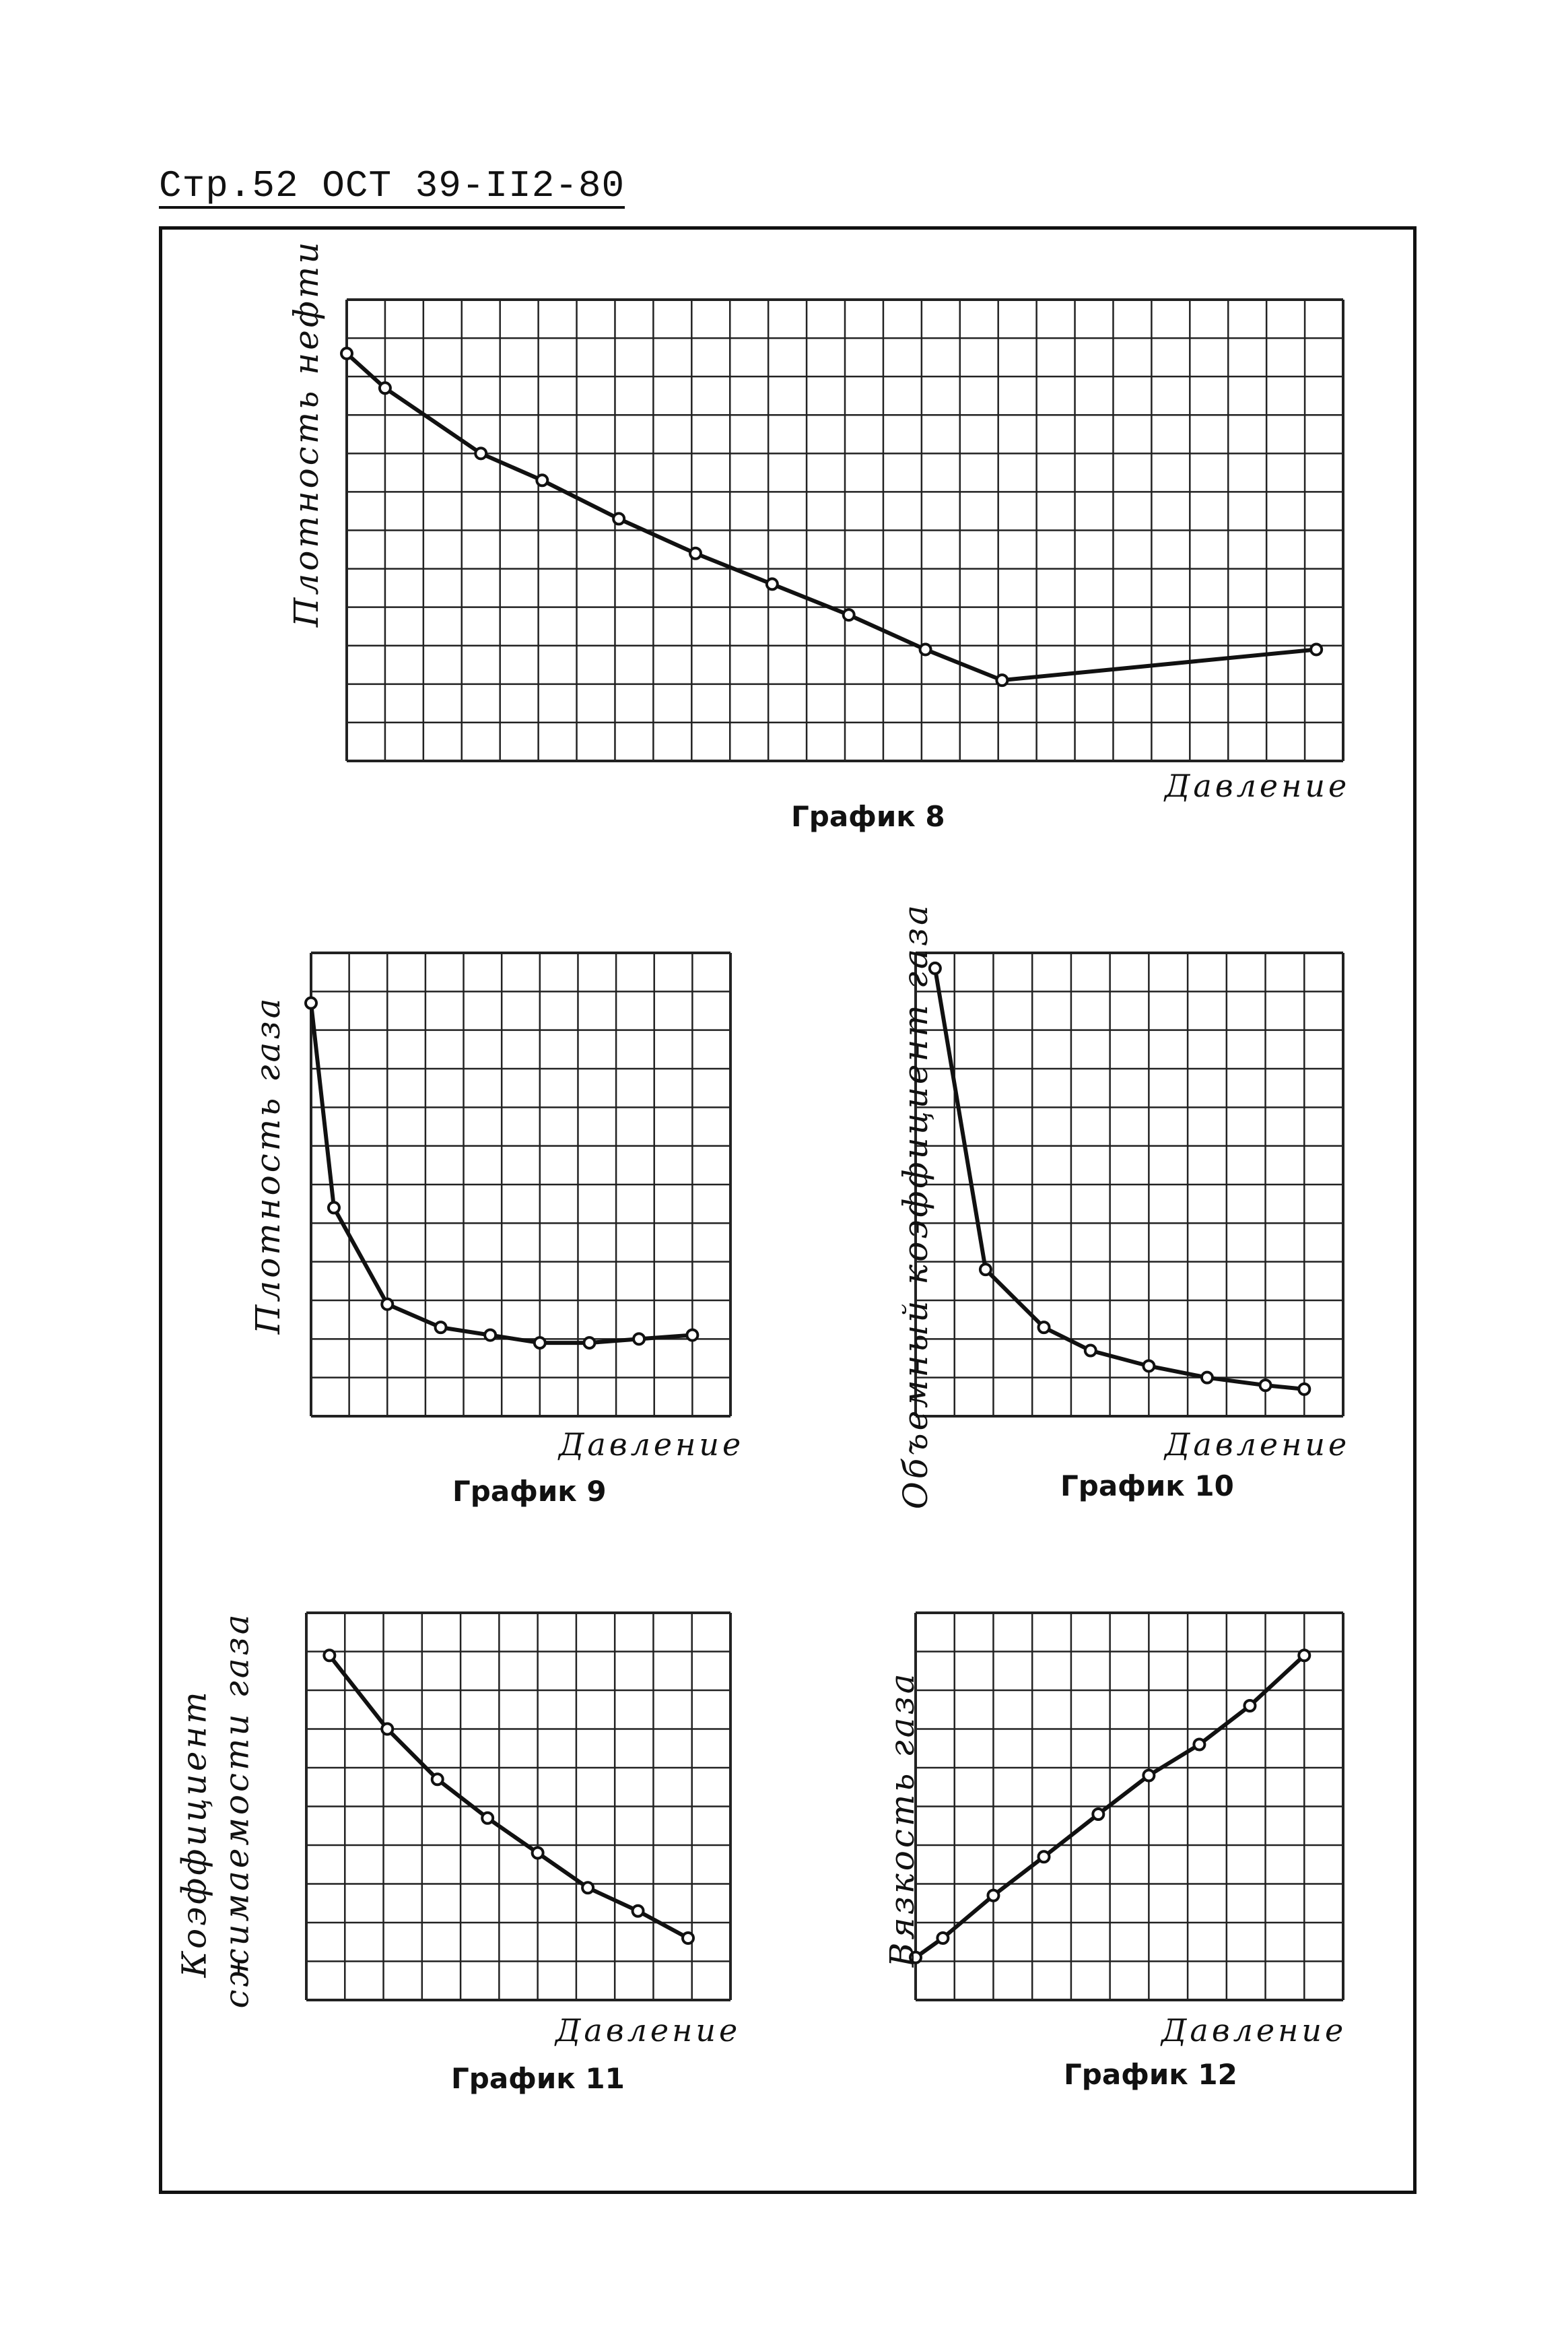 The width and height of the screenshot is (1568, 2330). What do you see at coordinates (844, 530) in the screenshot?
I see `chart-8-grid` at bounding box center [844, 530].